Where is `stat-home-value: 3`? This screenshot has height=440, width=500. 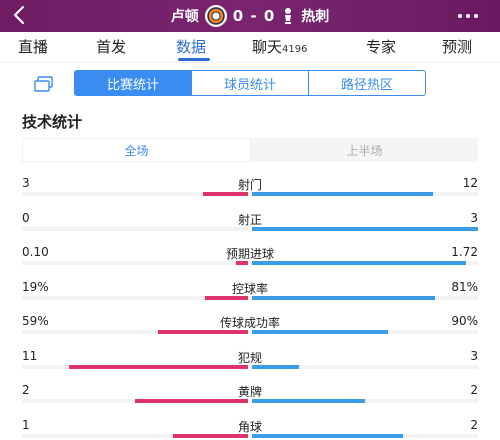
stat-home-value: 3 is located at coordinates (26, 183).